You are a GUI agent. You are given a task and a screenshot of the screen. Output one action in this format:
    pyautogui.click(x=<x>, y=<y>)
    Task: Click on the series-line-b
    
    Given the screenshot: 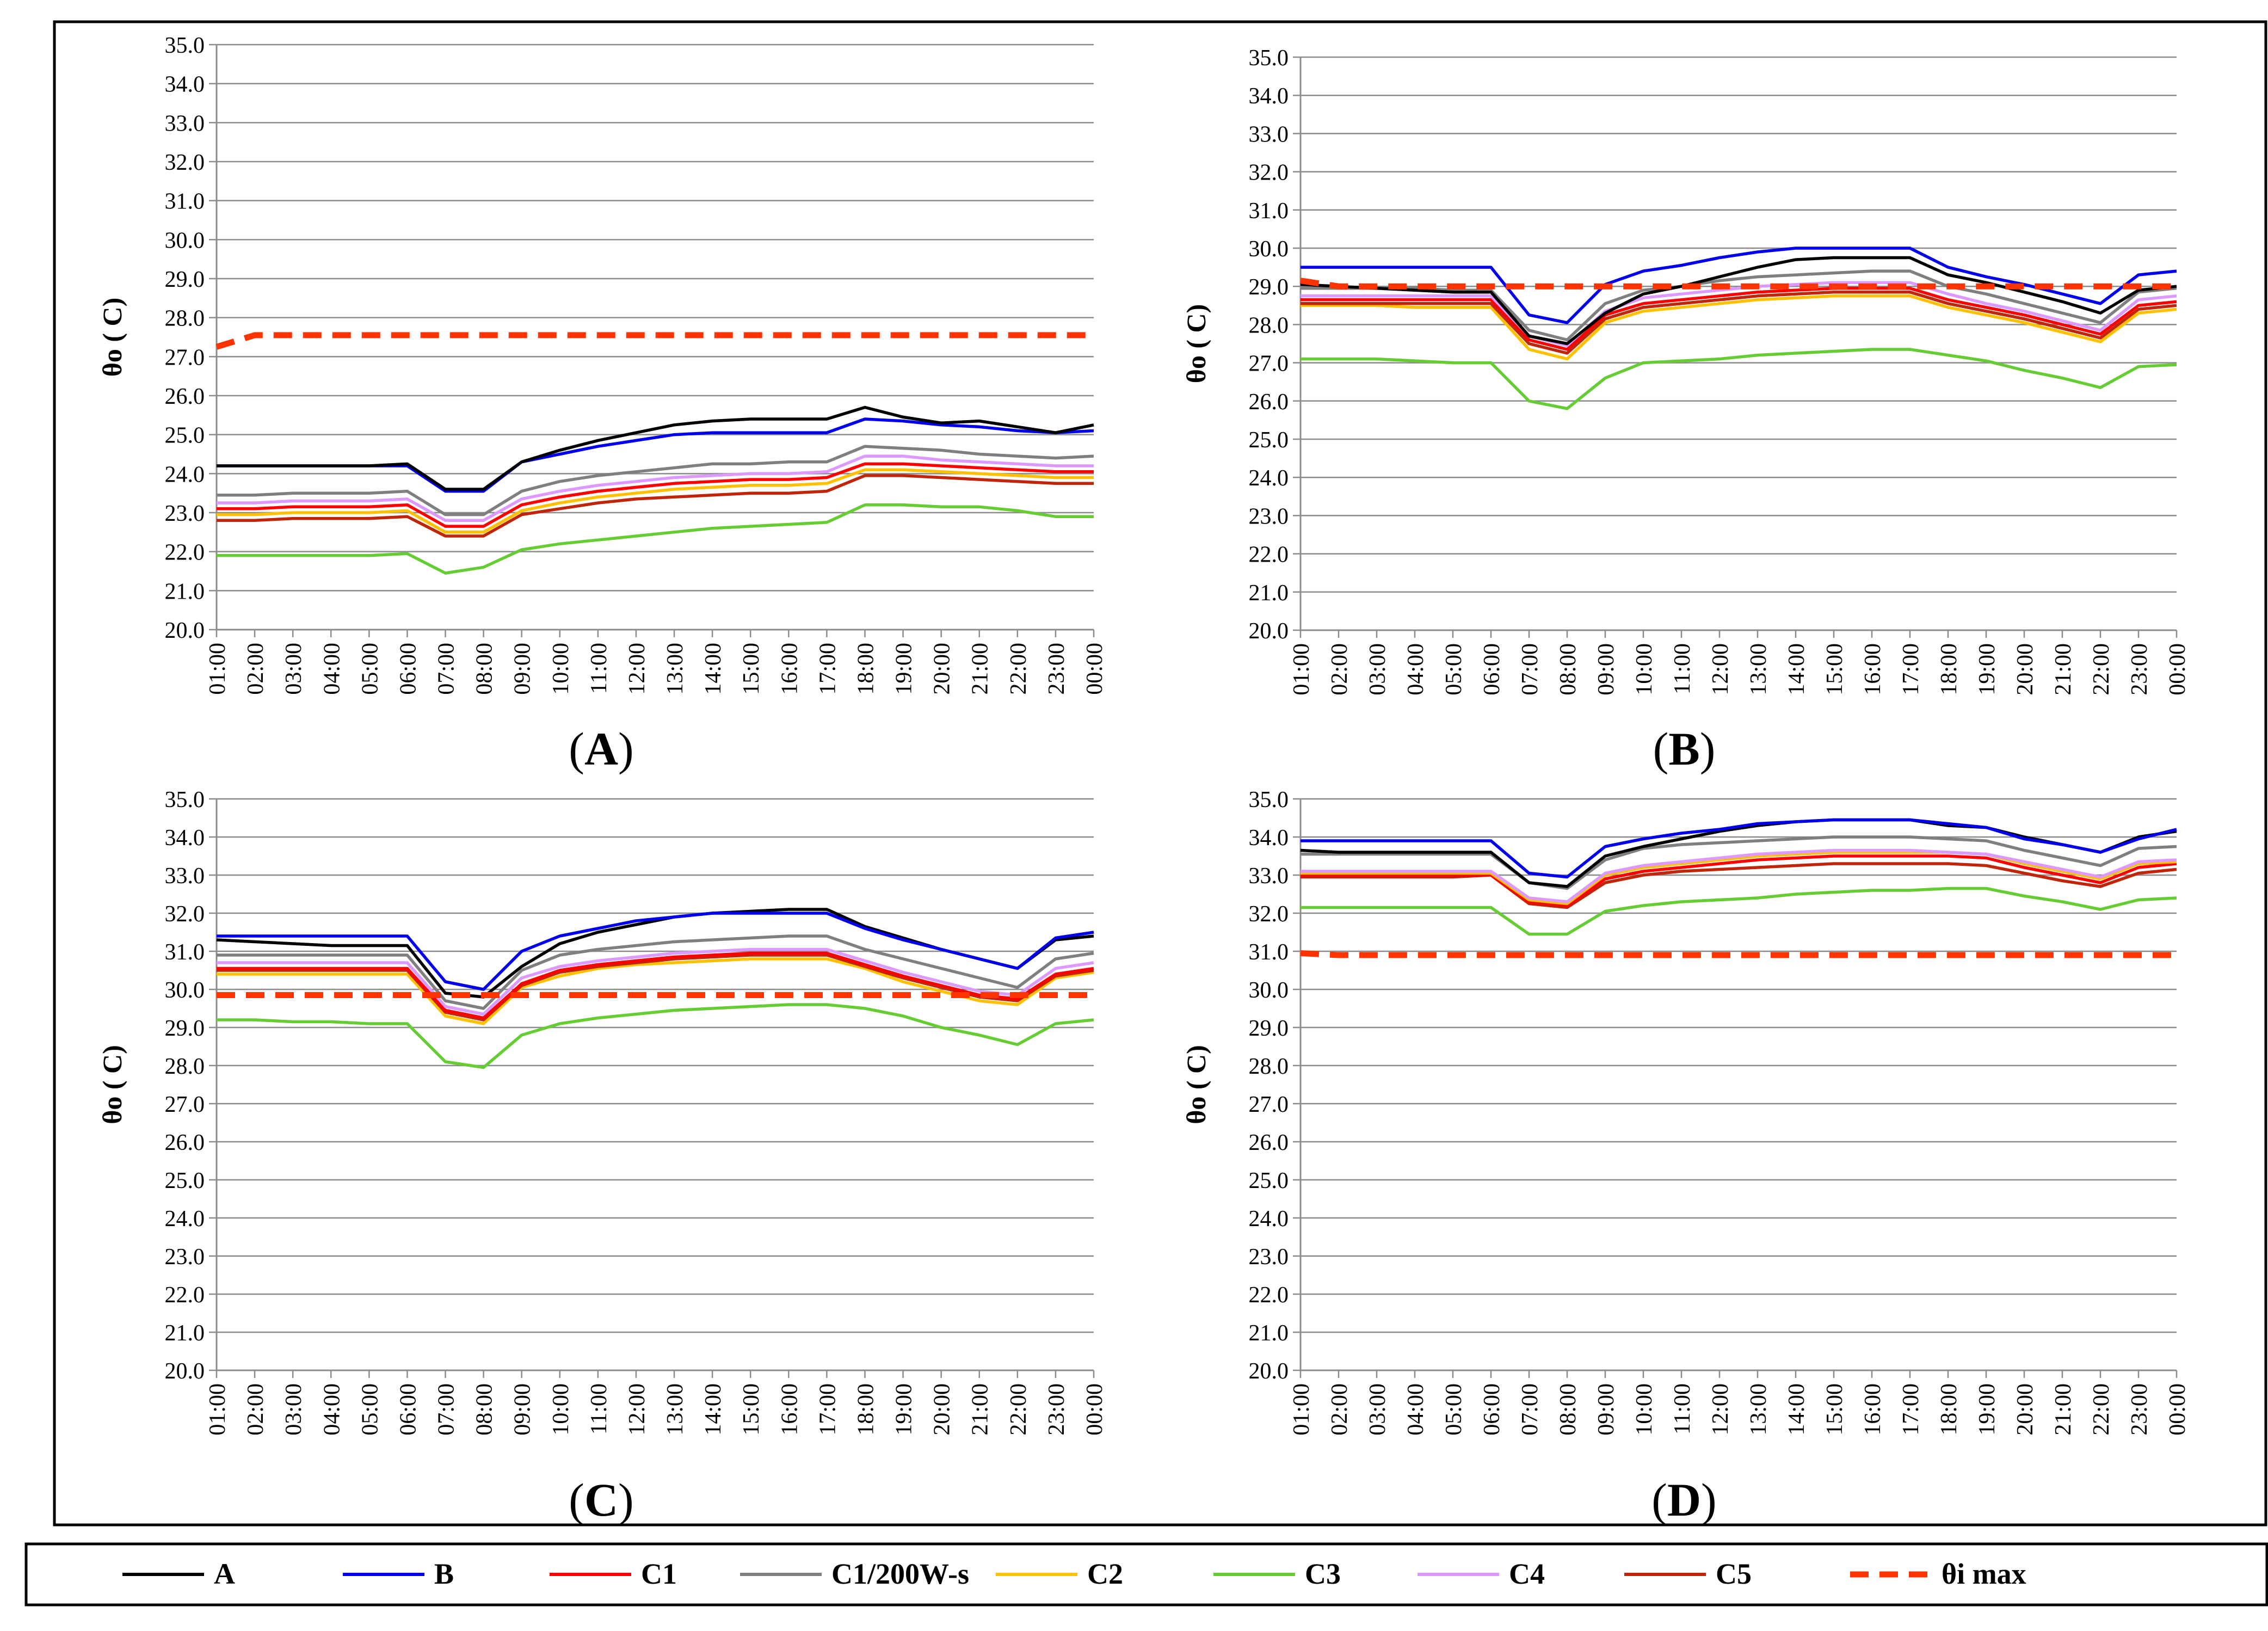 What is the action you would take?
    pyautogui.click(x=1739, y=285)
    